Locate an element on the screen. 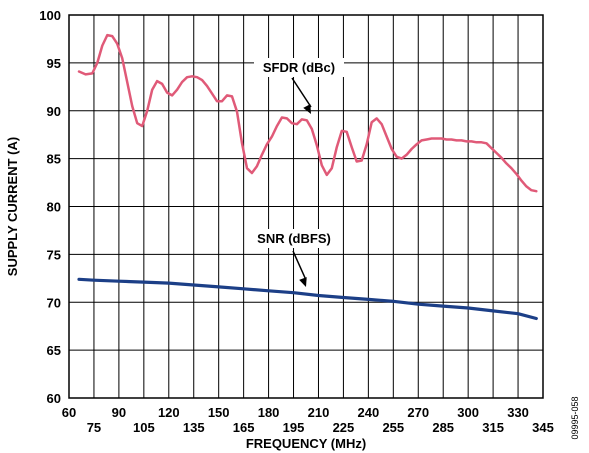  x-tick-label: 345 is located at coordinates (543, 427).